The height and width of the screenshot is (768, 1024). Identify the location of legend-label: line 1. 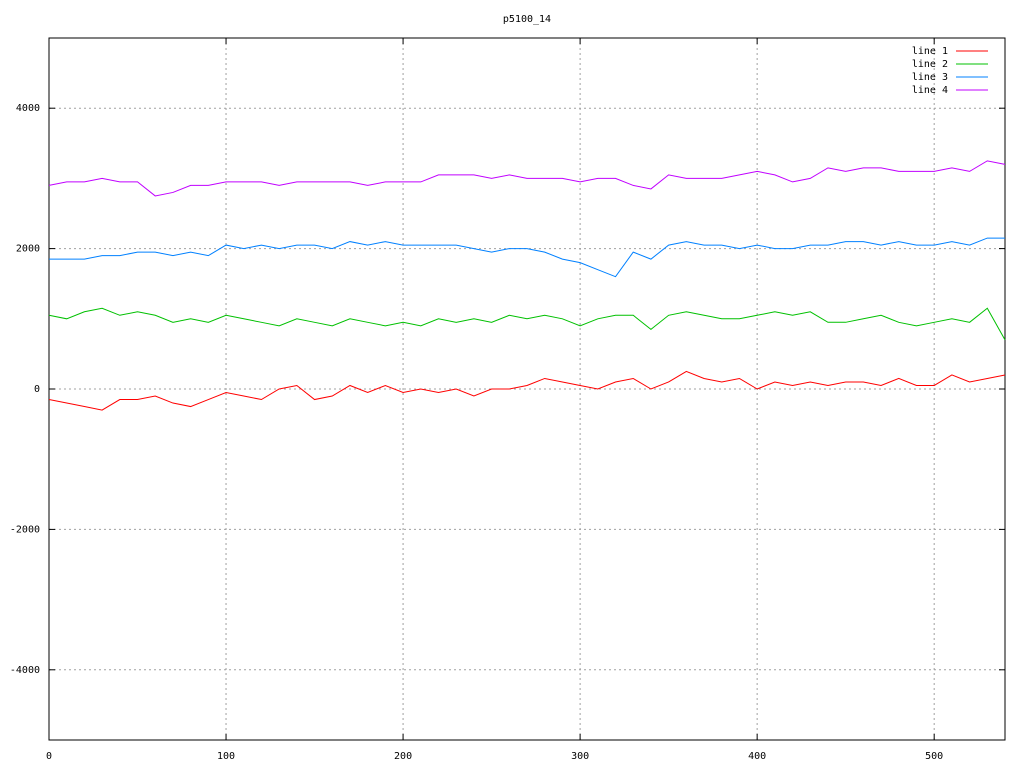
(930, 51).